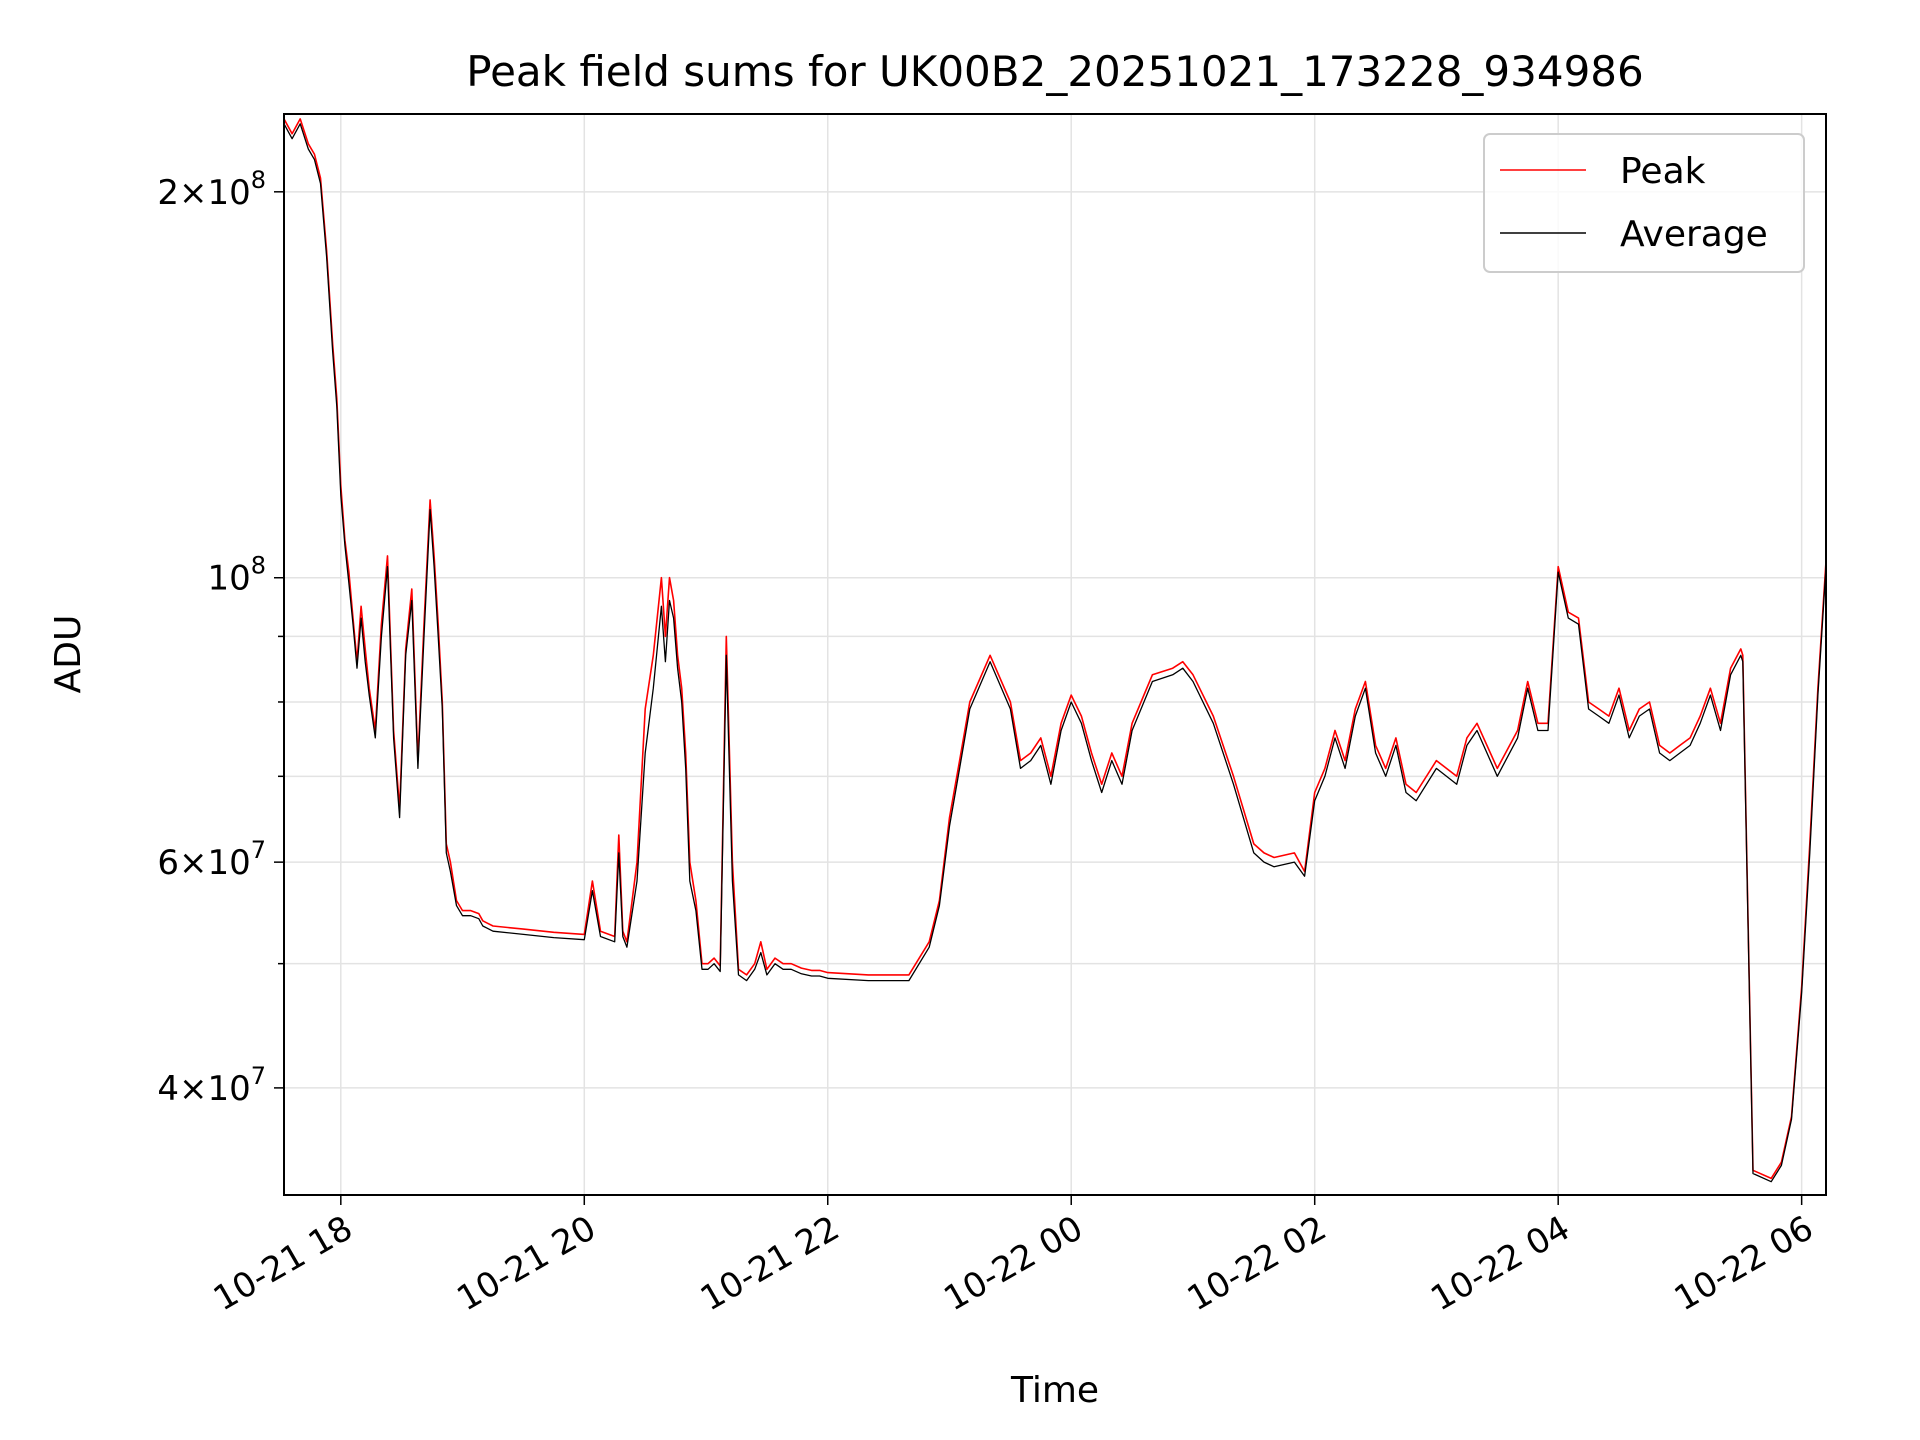 The image size is (1920, 1440). Describe the element at coordinates (526, 1263) in the screenshot. I see `x-tick-label: 10-21 20` at that location.